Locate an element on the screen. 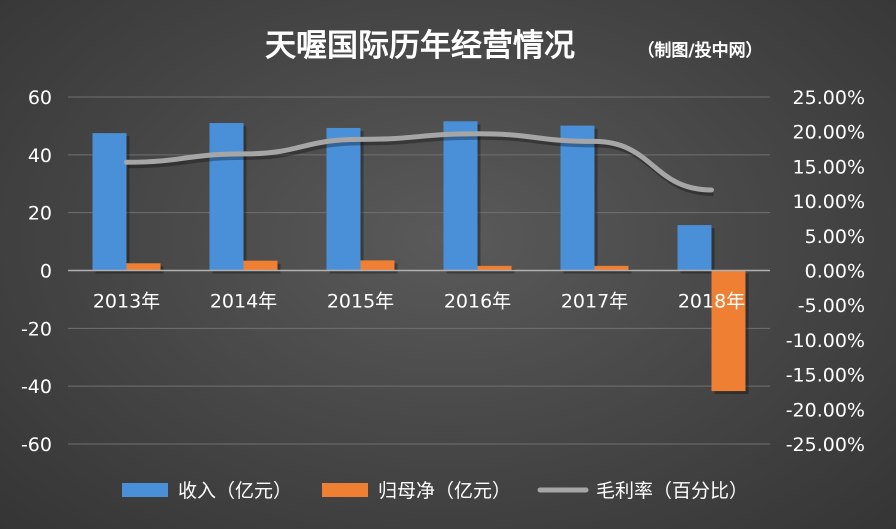 Image resolution: width=896 pixels, height=529 pixels. left-tick-label: -60 is located at coordinates (36, 445).